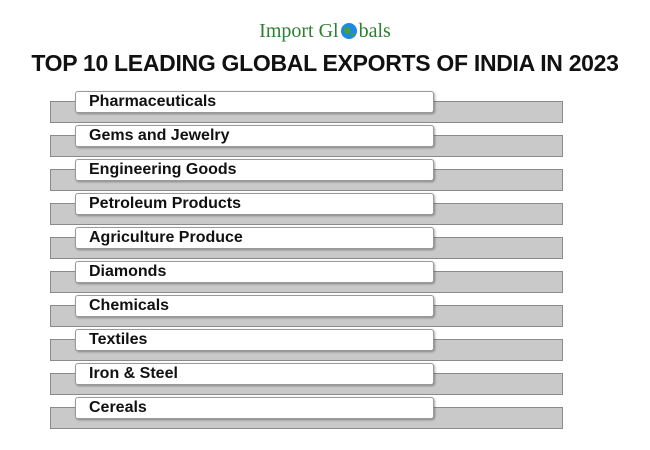  Describe the element at coordinates (254, 170) in the screenshot. I see `row-label: Engineering Goods` at that location.